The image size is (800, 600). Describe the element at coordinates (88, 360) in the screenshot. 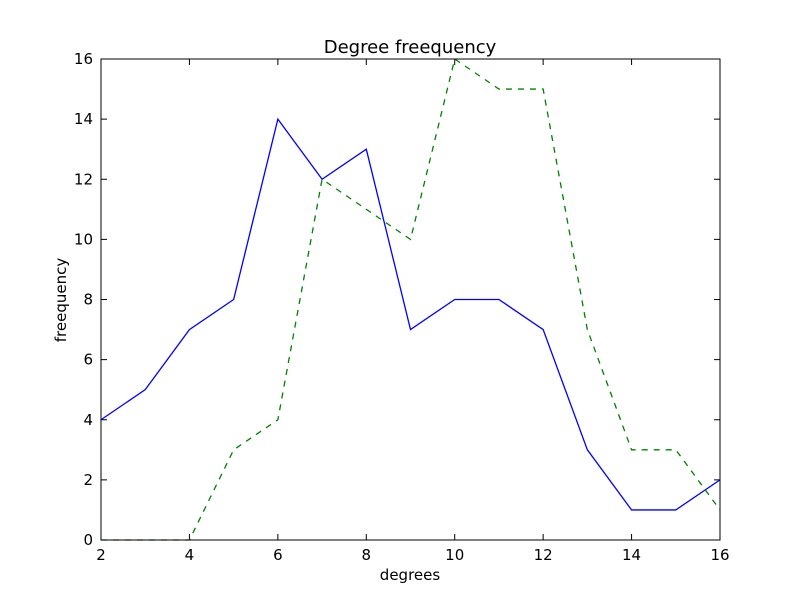

I see `y-tick-label: 6` at that location.